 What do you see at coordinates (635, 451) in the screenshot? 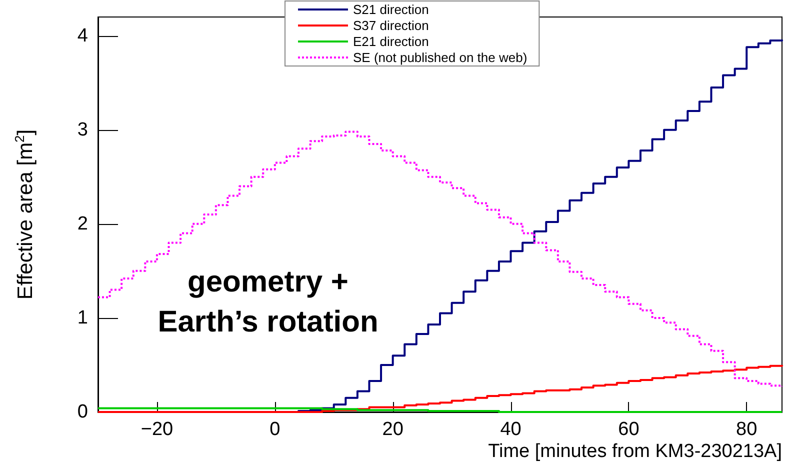
I see `x-axis-title: Time [minutes from KM3-230213A]` at bounding box center [635, 451].